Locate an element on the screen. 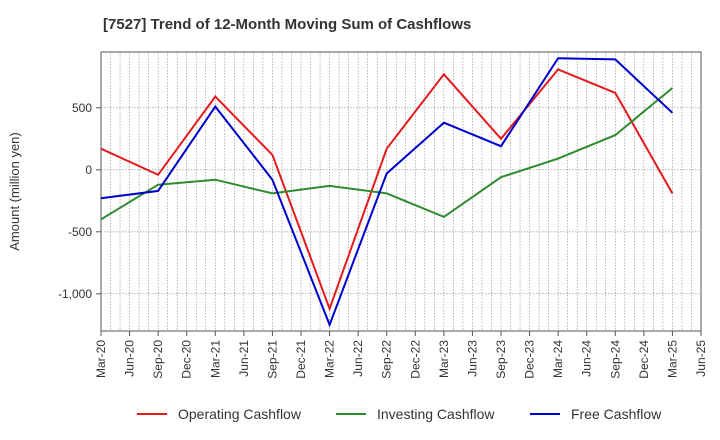 This screenshot has width=720, height=440. x-tick-label: Mar-20 is located at coordinates (101, 359).